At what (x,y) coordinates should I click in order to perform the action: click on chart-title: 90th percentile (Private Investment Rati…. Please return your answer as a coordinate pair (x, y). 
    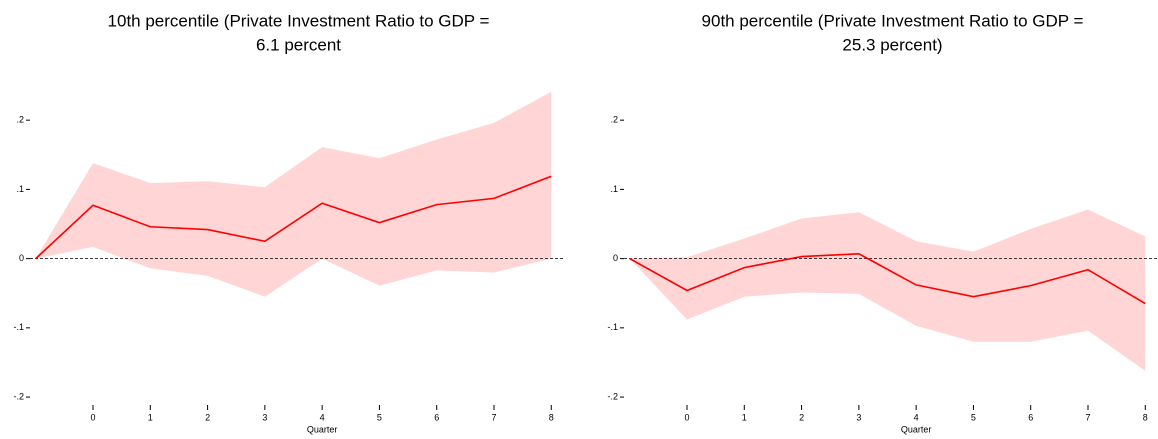
    Looking at the image, I should click on (893, 20).